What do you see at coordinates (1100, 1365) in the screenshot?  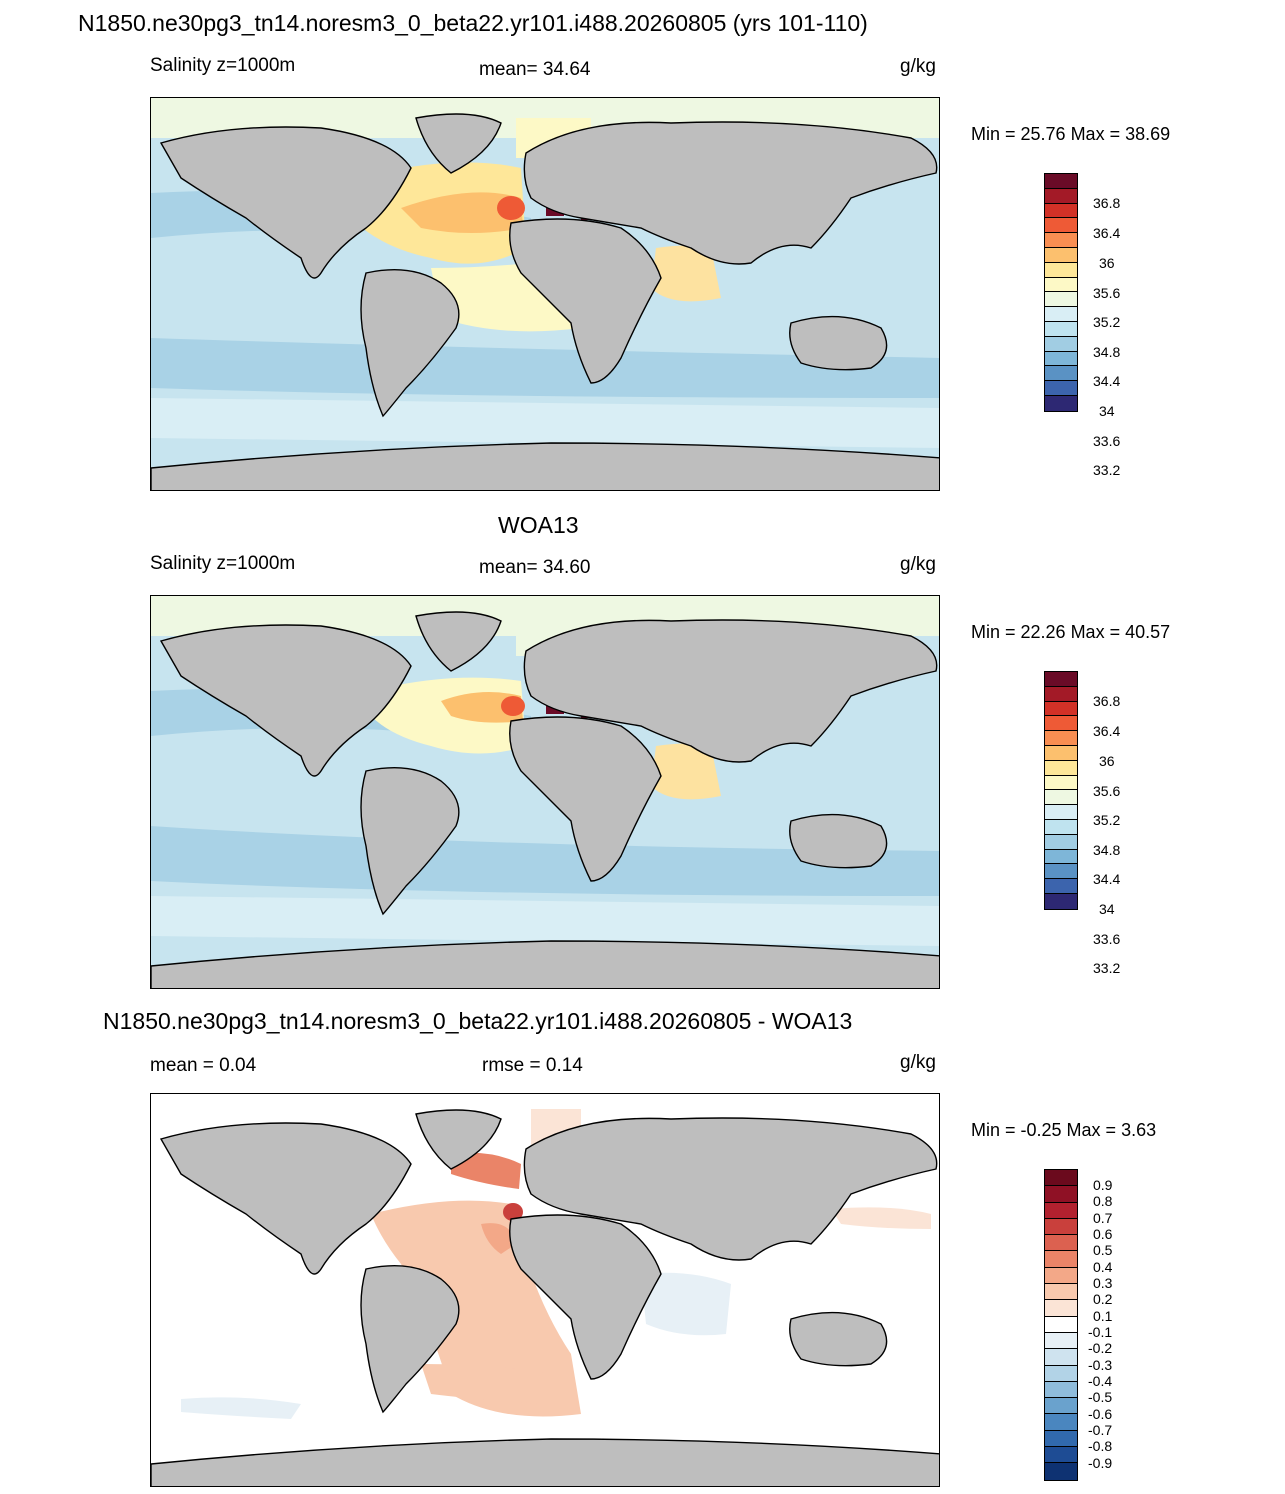 I see `colorbar-label: -0.3` at bounding box center [1100, 1365].